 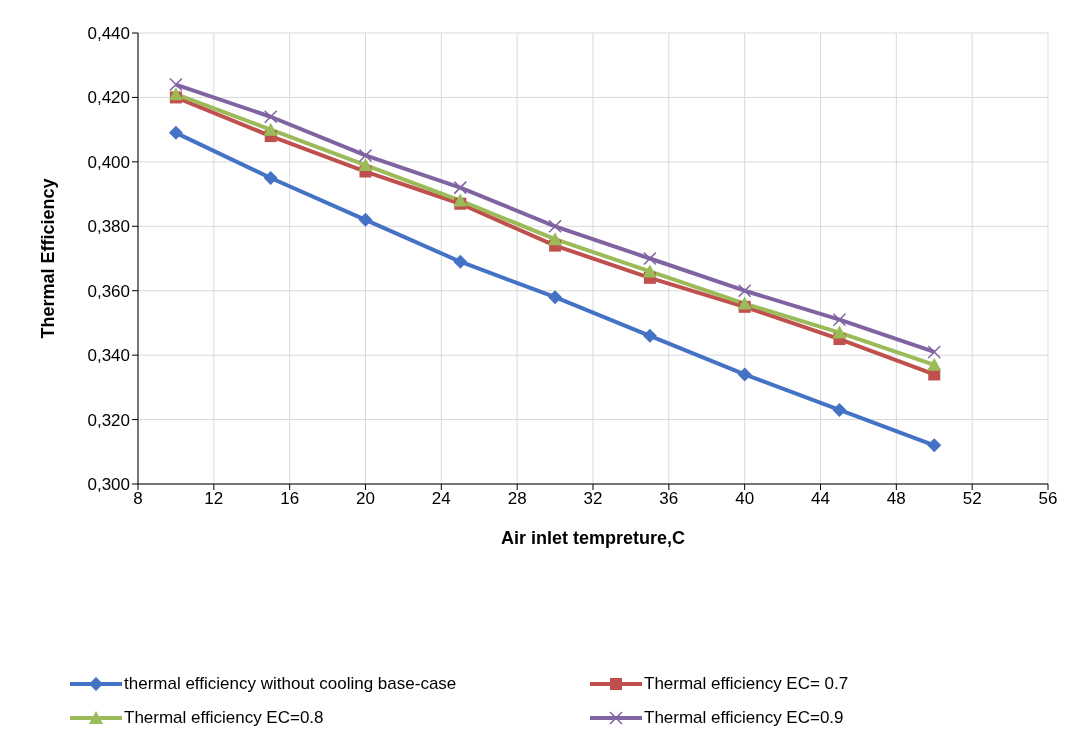 What do you see at coordinates (517, 499) in the screenshot?
I see `x-tick-label: 28` at bounding box center [517, 499].